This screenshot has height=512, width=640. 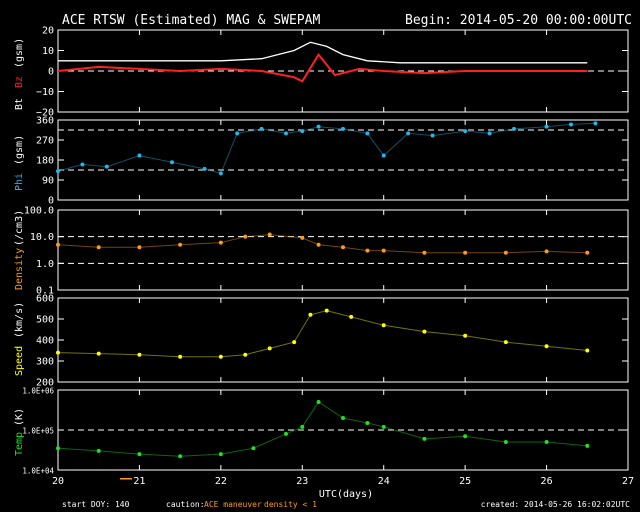 What do you see at coordinates (45, 383) in the screenshot?
I see `y-tick-label-speed: 200` at bounding box center [45, 383].